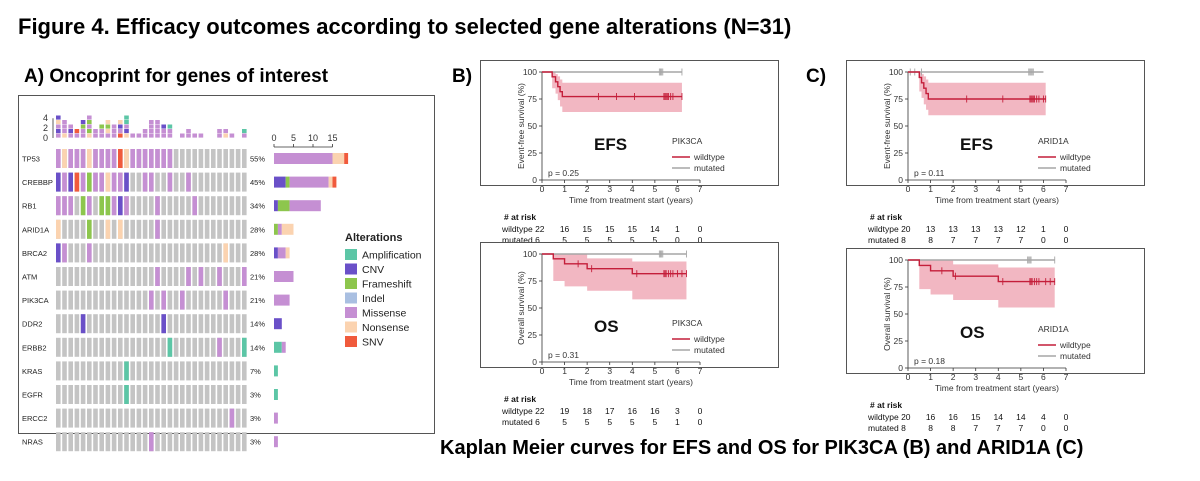 This screenshot has height=481, width=1200. What do you see at coordinates (609, 189) in the screenshot?
I see `x-tick-label: 3` at bounding box center [609, 189].